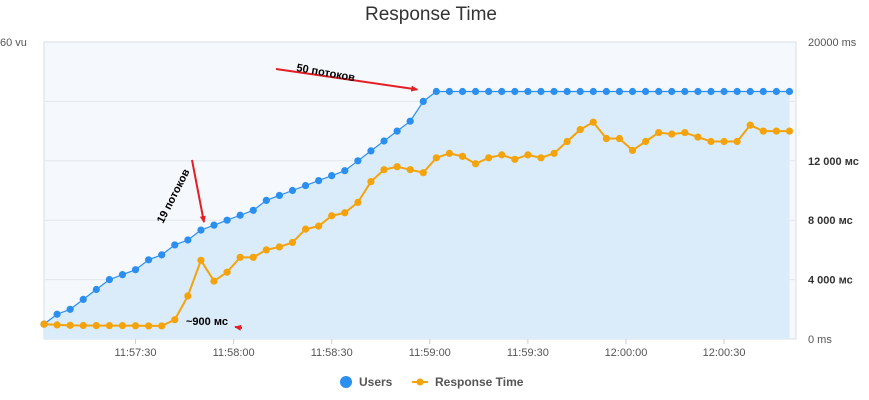 The height and width of the screenshot is (400, 869). I want to click on x-tick-label: 11:59:00, so click(430, 353).